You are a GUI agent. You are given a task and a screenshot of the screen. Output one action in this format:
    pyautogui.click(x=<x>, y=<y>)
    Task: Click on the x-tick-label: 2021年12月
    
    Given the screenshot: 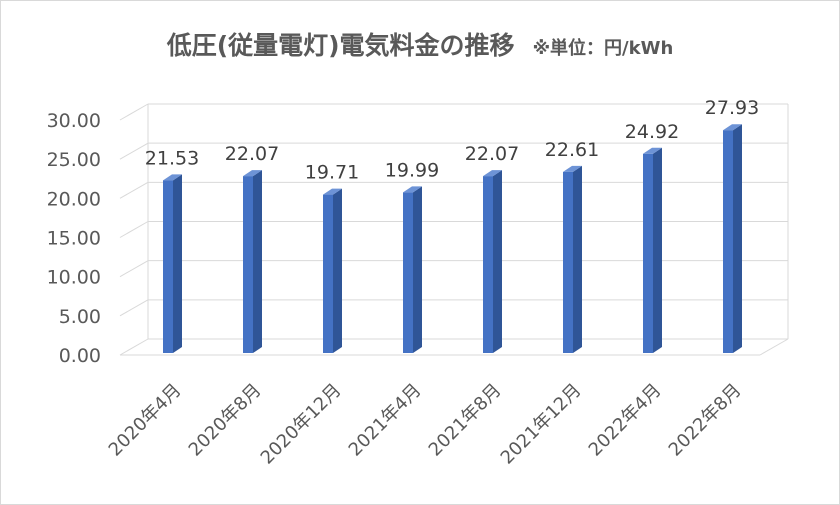 What is the action you would take?
    pyautogui.click(x=541, y=424)
    